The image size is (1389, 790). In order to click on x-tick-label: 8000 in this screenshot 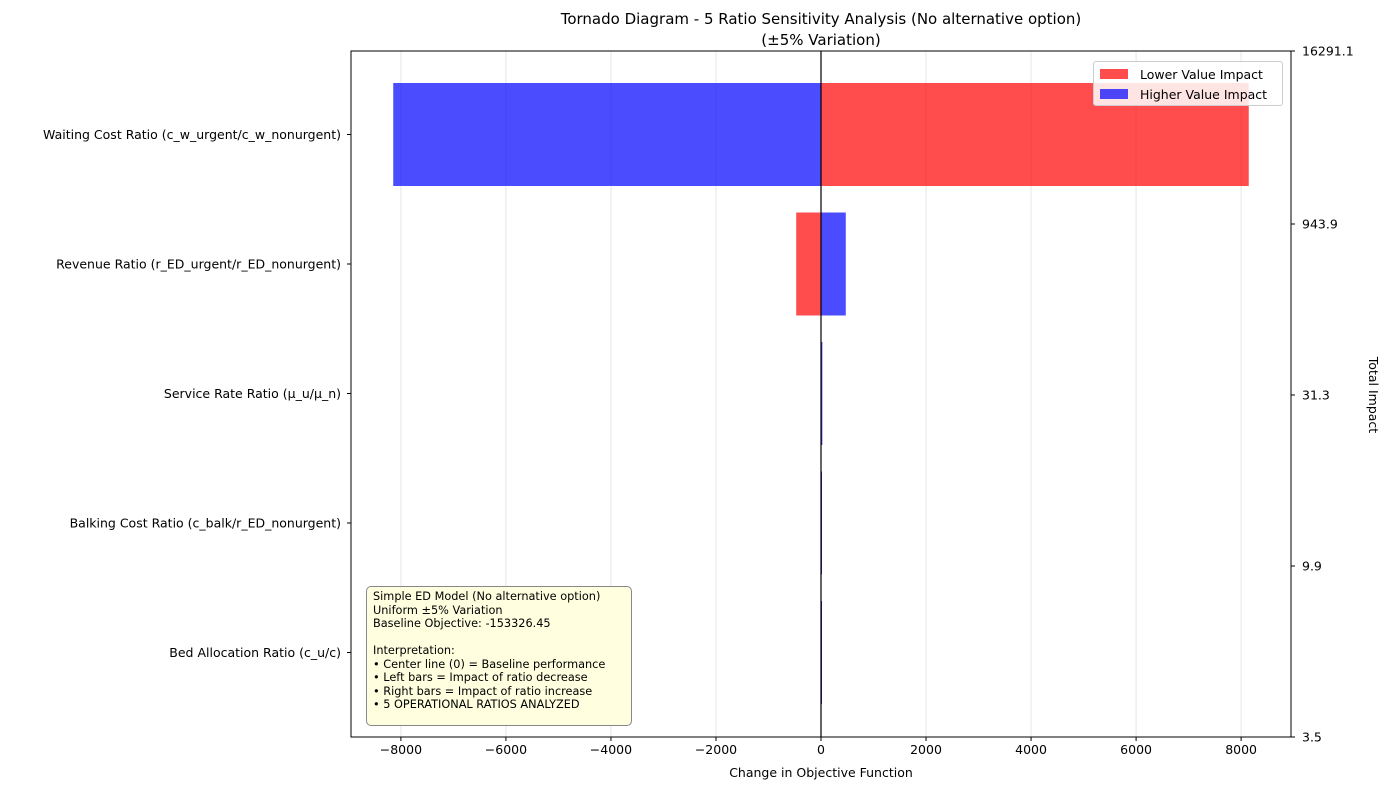, I will do `click(1241, 749)`.